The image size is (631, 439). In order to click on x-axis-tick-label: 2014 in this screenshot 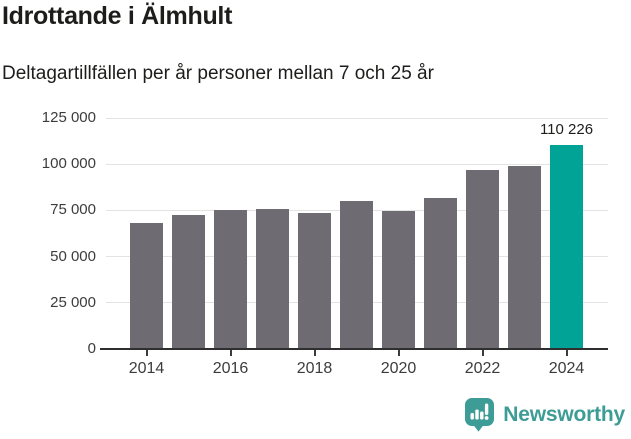, I will do `click(146, 368)`.